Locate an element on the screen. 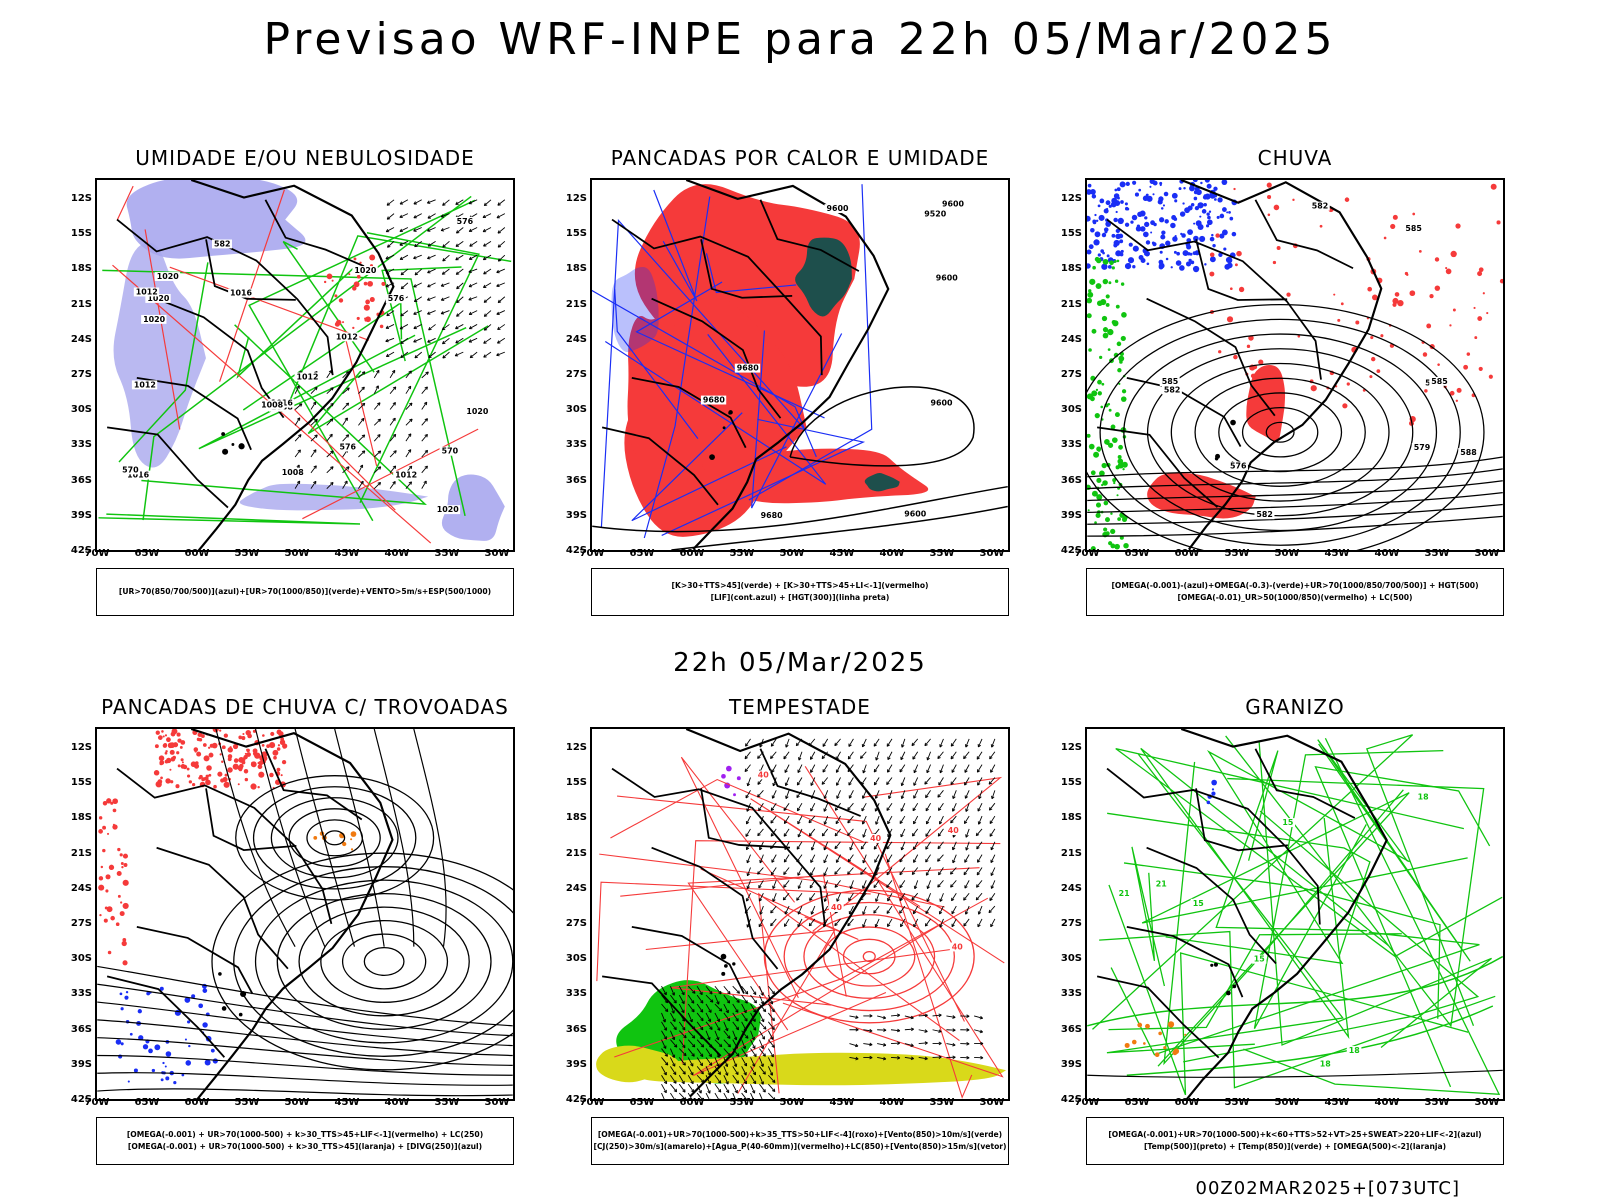 Image resolution: width=1600 pixels, height=1200 pixels. thickness-dash is located at coordinates (358, 318).